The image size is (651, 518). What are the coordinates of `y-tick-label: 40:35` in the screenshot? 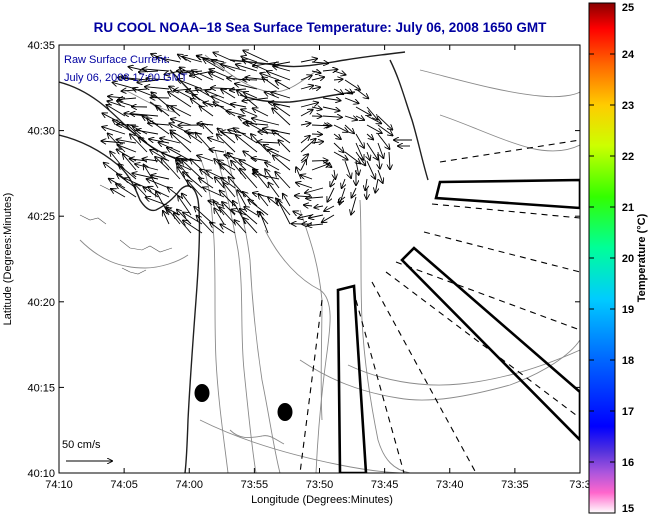 It's located at (41, 46).